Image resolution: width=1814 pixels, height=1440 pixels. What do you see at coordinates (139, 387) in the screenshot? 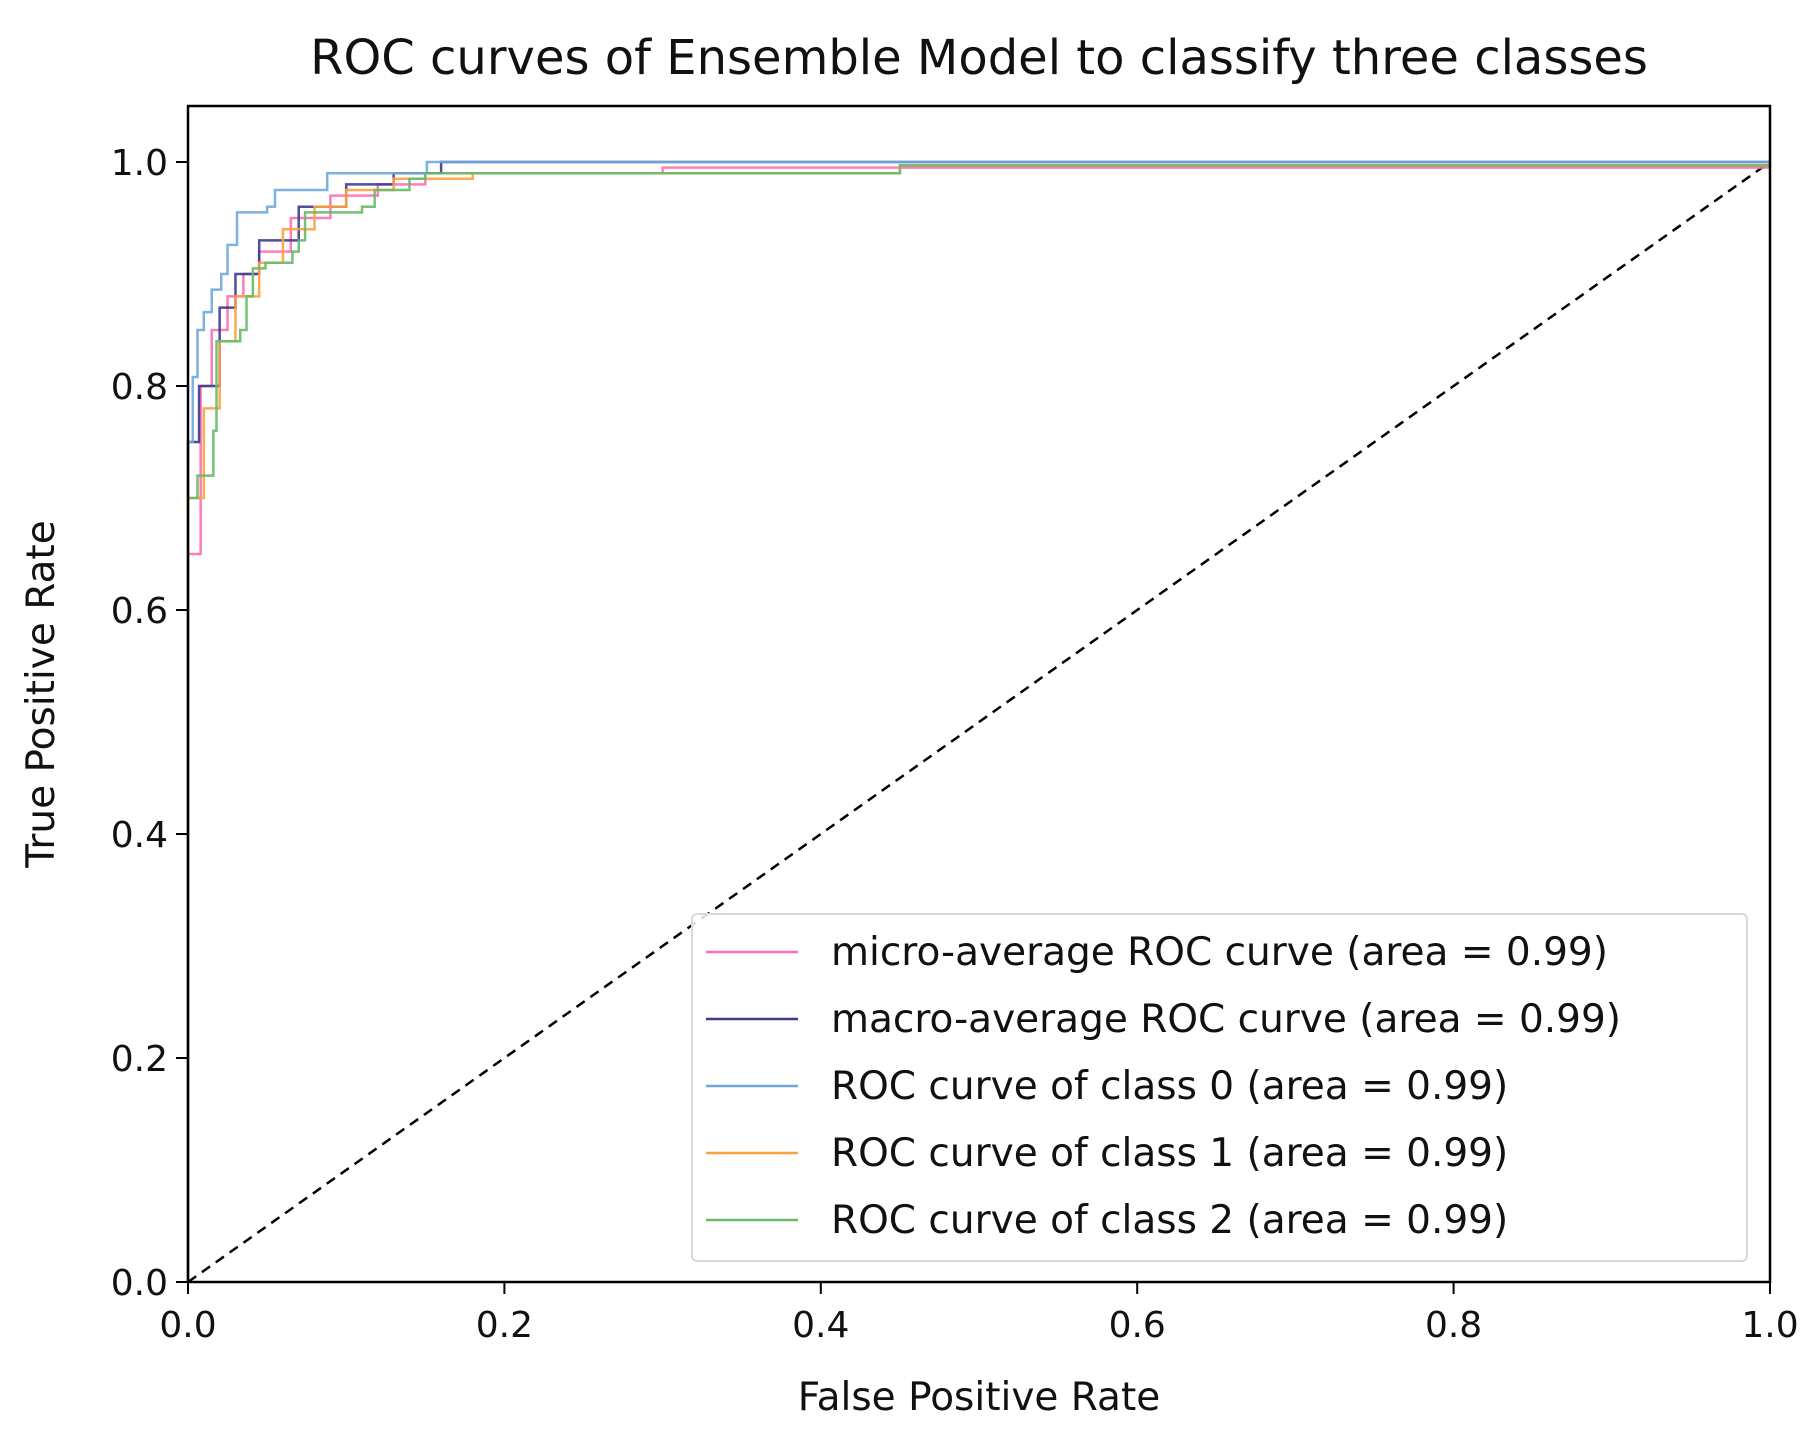
I see `y-tick-label: 0.8` at bounding box center [139, 387].